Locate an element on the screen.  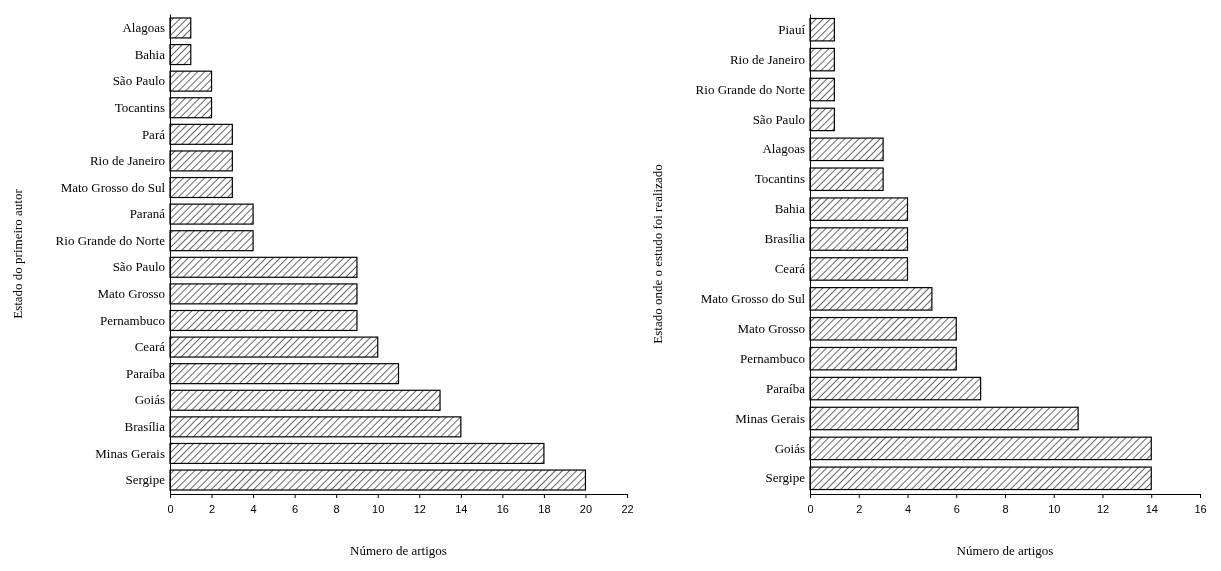
y-axis-title: Estado onde o estudo foi realizado is located at coordinates (657, 254).